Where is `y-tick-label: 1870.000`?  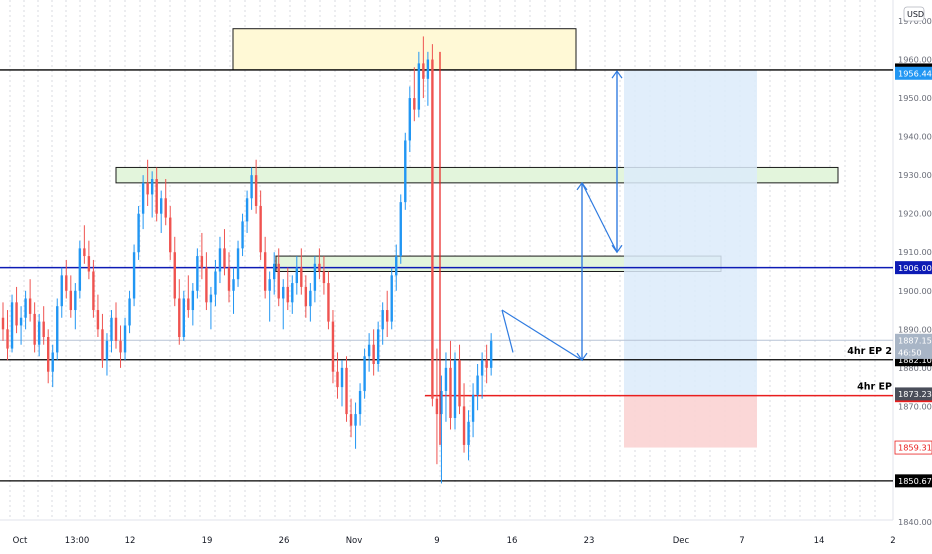
y-tick-label: 1870.000 is located at coordinates (915, 406).